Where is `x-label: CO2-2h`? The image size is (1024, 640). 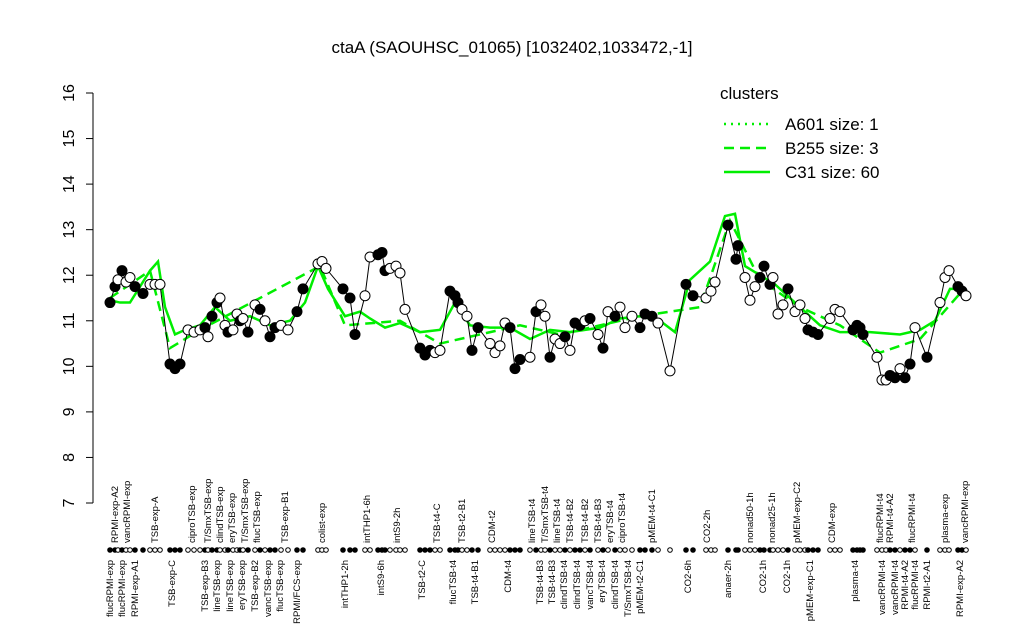 x-label: CO2-2h is located at coordinates (707, 526).